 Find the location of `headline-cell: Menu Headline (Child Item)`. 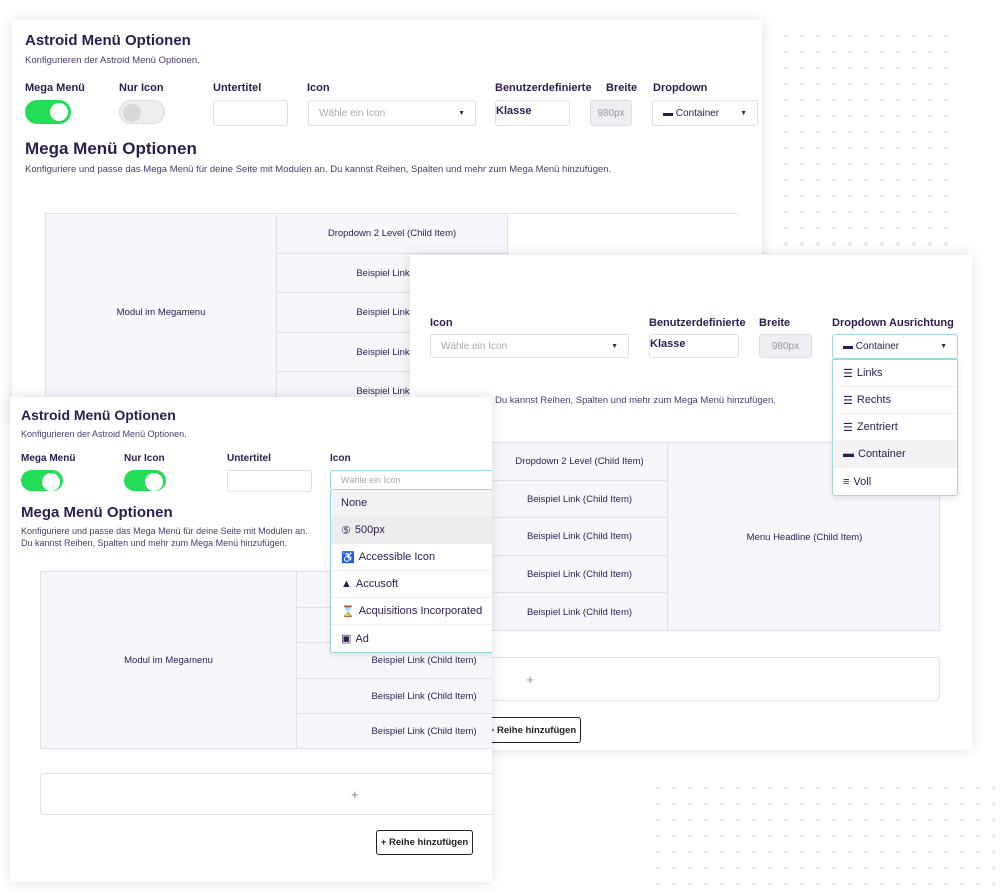

headline-cell: Menu Headline (Child Item) is located at coordinates (804, 537).